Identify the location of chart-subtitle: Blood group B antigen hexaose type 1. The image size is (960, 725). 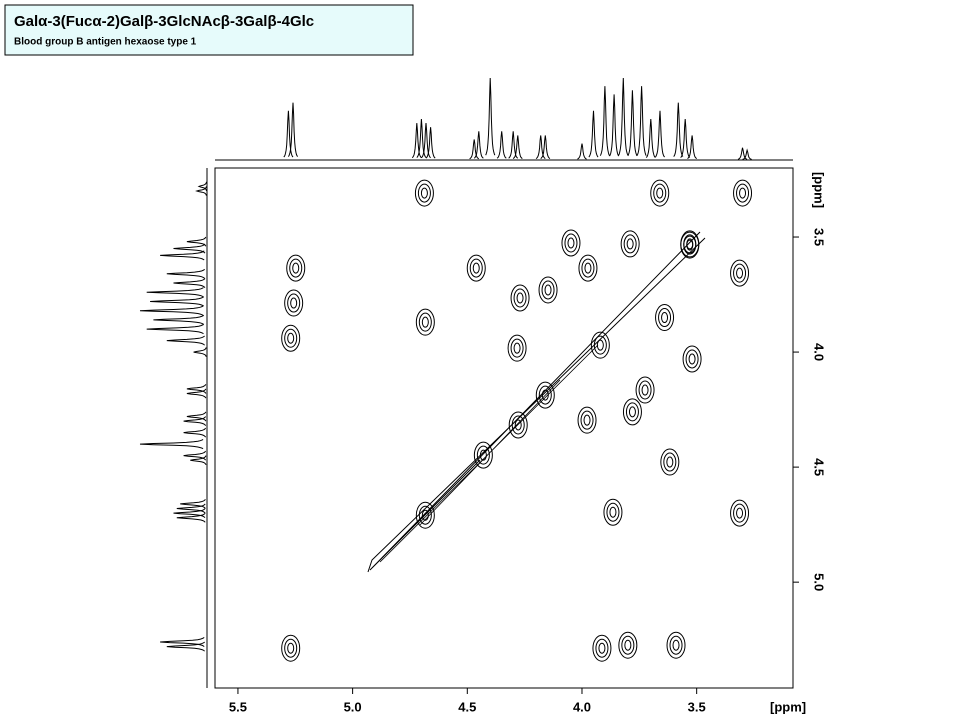
(105, 42).